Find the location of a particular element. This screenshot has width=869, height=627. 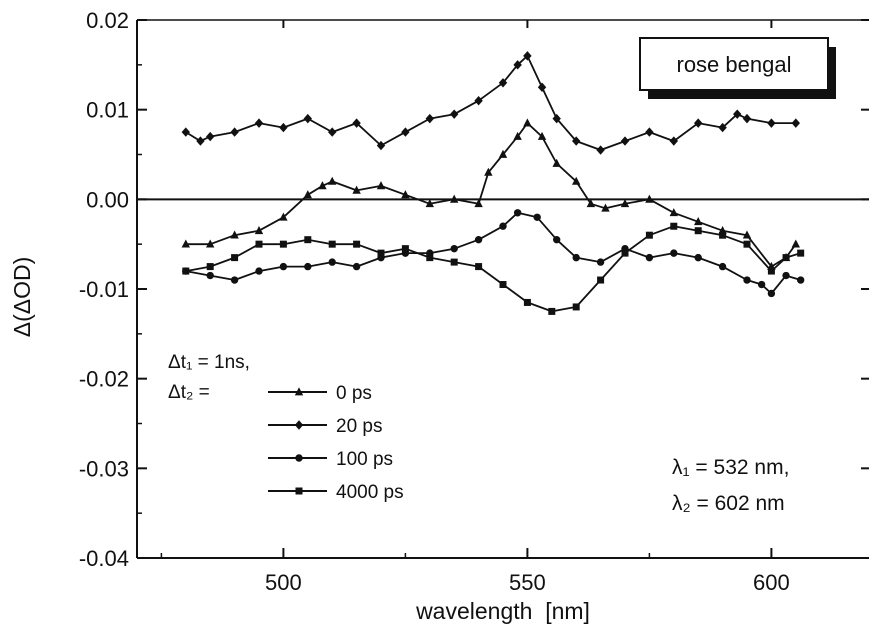

y-tick-label: -0.01 is located at coordinates (104, 289).